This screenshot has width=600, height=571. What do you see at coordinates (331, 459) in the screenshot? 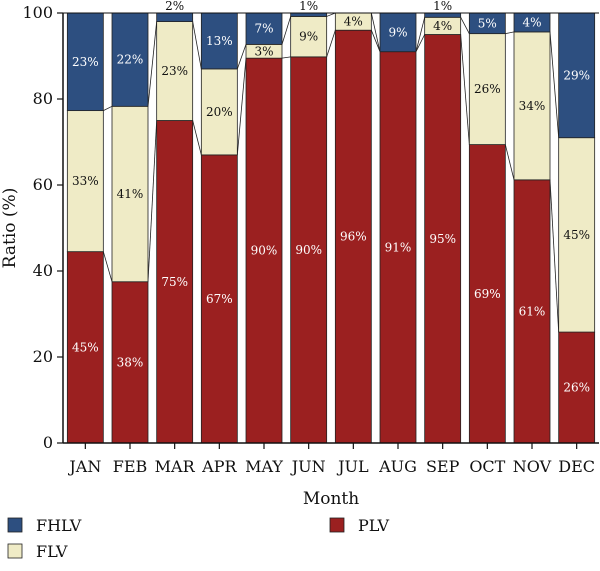
I see `x-ticks-layer: JAN FEB MAR APR MAY JUN JUL AUG SEP OCT NOV DEC` at bounding box center [331, 459].